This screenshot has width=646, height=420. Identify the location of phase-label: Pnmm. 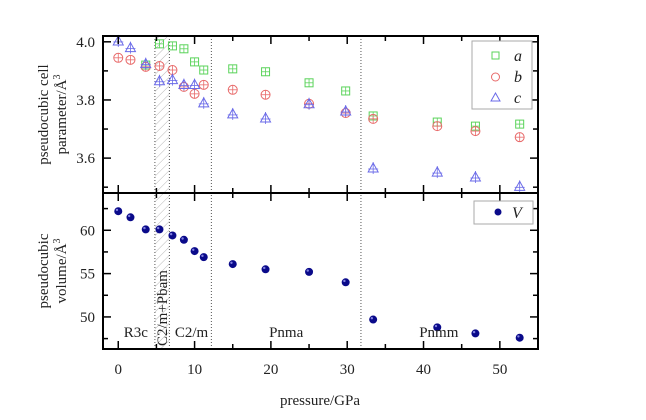
(439, 333).